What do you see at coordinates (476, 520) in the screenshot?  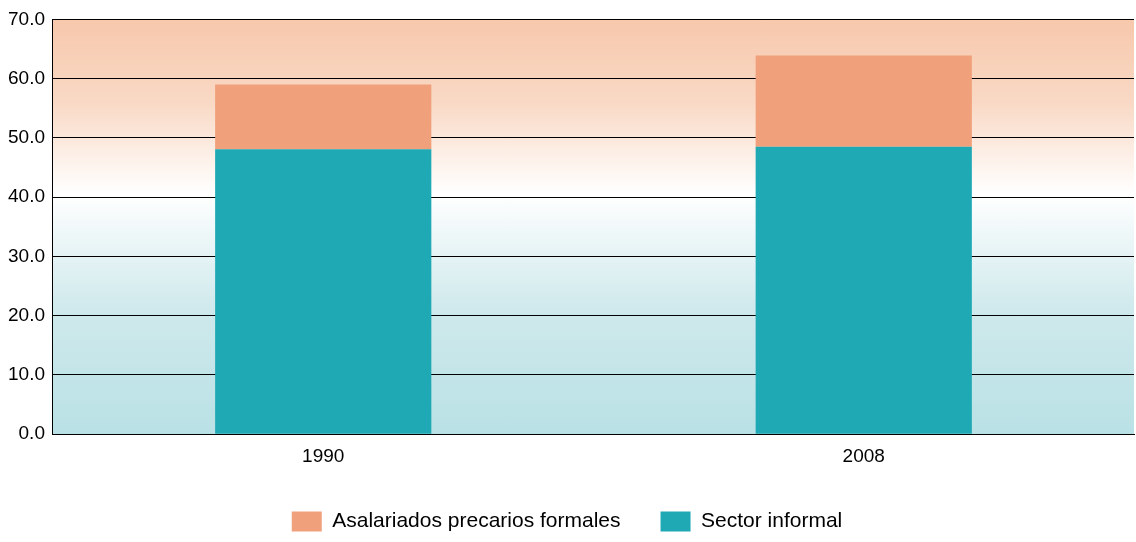 I see `legend-label: Asalariados precarios formales` at bounding box center [476, 520].